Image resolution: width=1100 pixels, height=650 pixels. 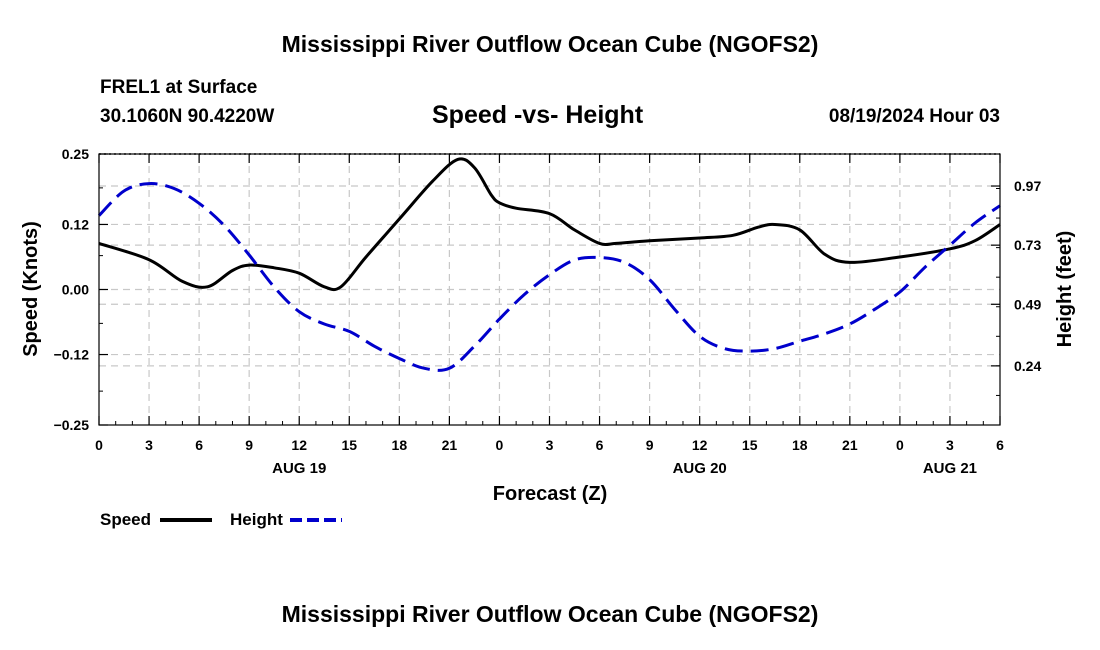 What do you see at coordinates (700, 468) in the screenshot?
I see `date-label: AUG 20` at bounding box center [700, 468].